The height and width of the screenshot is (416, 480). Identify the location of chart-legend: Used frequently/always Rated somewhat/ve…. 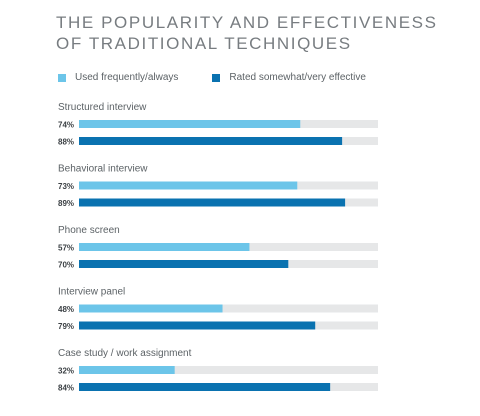
(212, 77).